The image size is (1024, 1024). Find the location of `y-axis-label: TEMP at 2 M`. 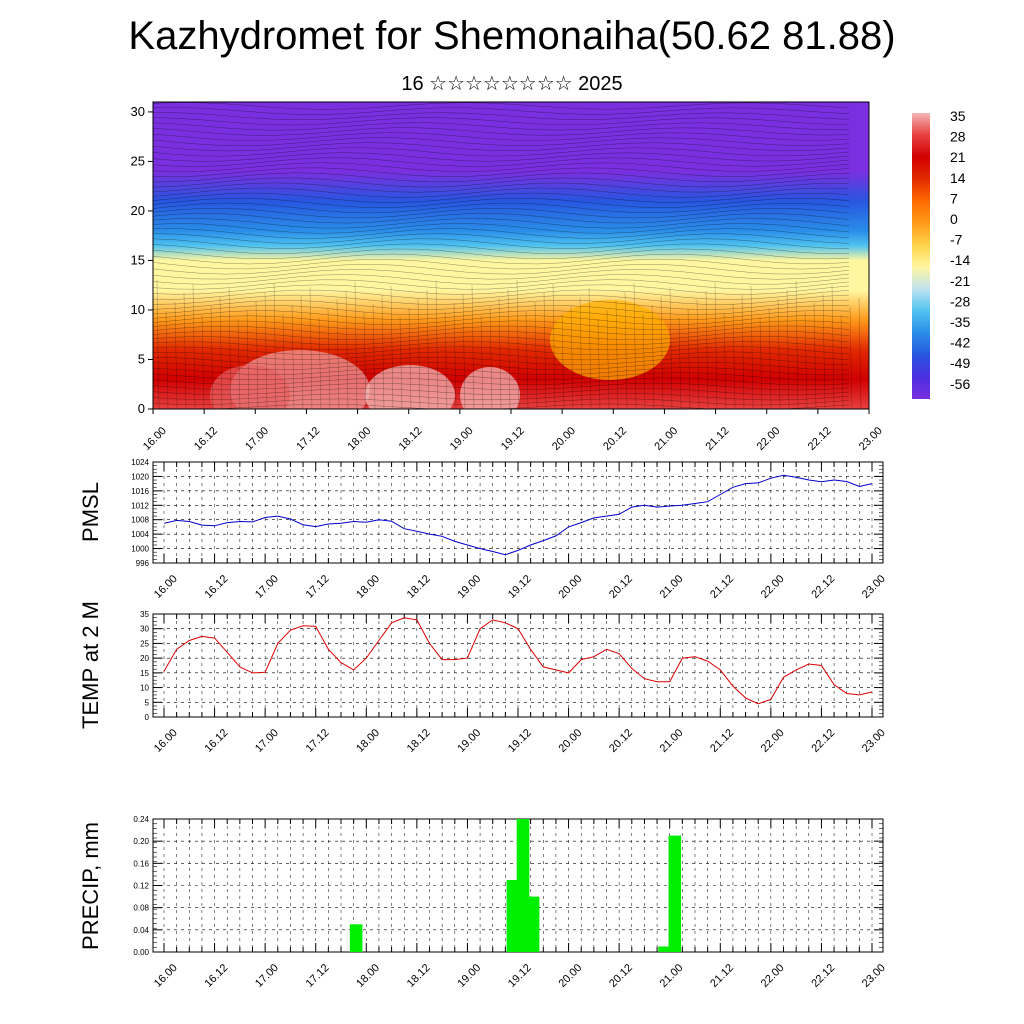

y-axis-label: TEMP at 2 M is located at coordinates (90, 665).